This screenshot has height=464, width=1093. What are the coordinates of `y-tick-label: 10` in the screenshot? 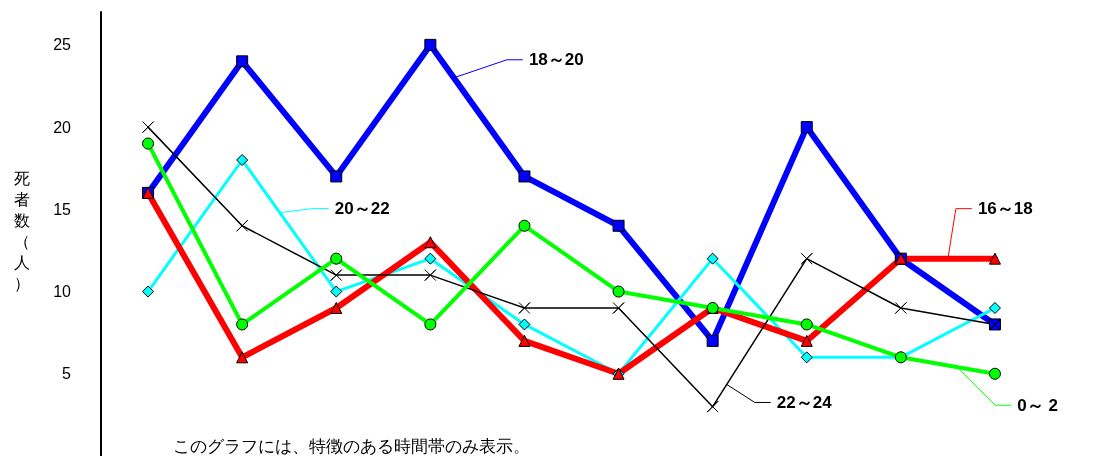 It's located at (62, 292).